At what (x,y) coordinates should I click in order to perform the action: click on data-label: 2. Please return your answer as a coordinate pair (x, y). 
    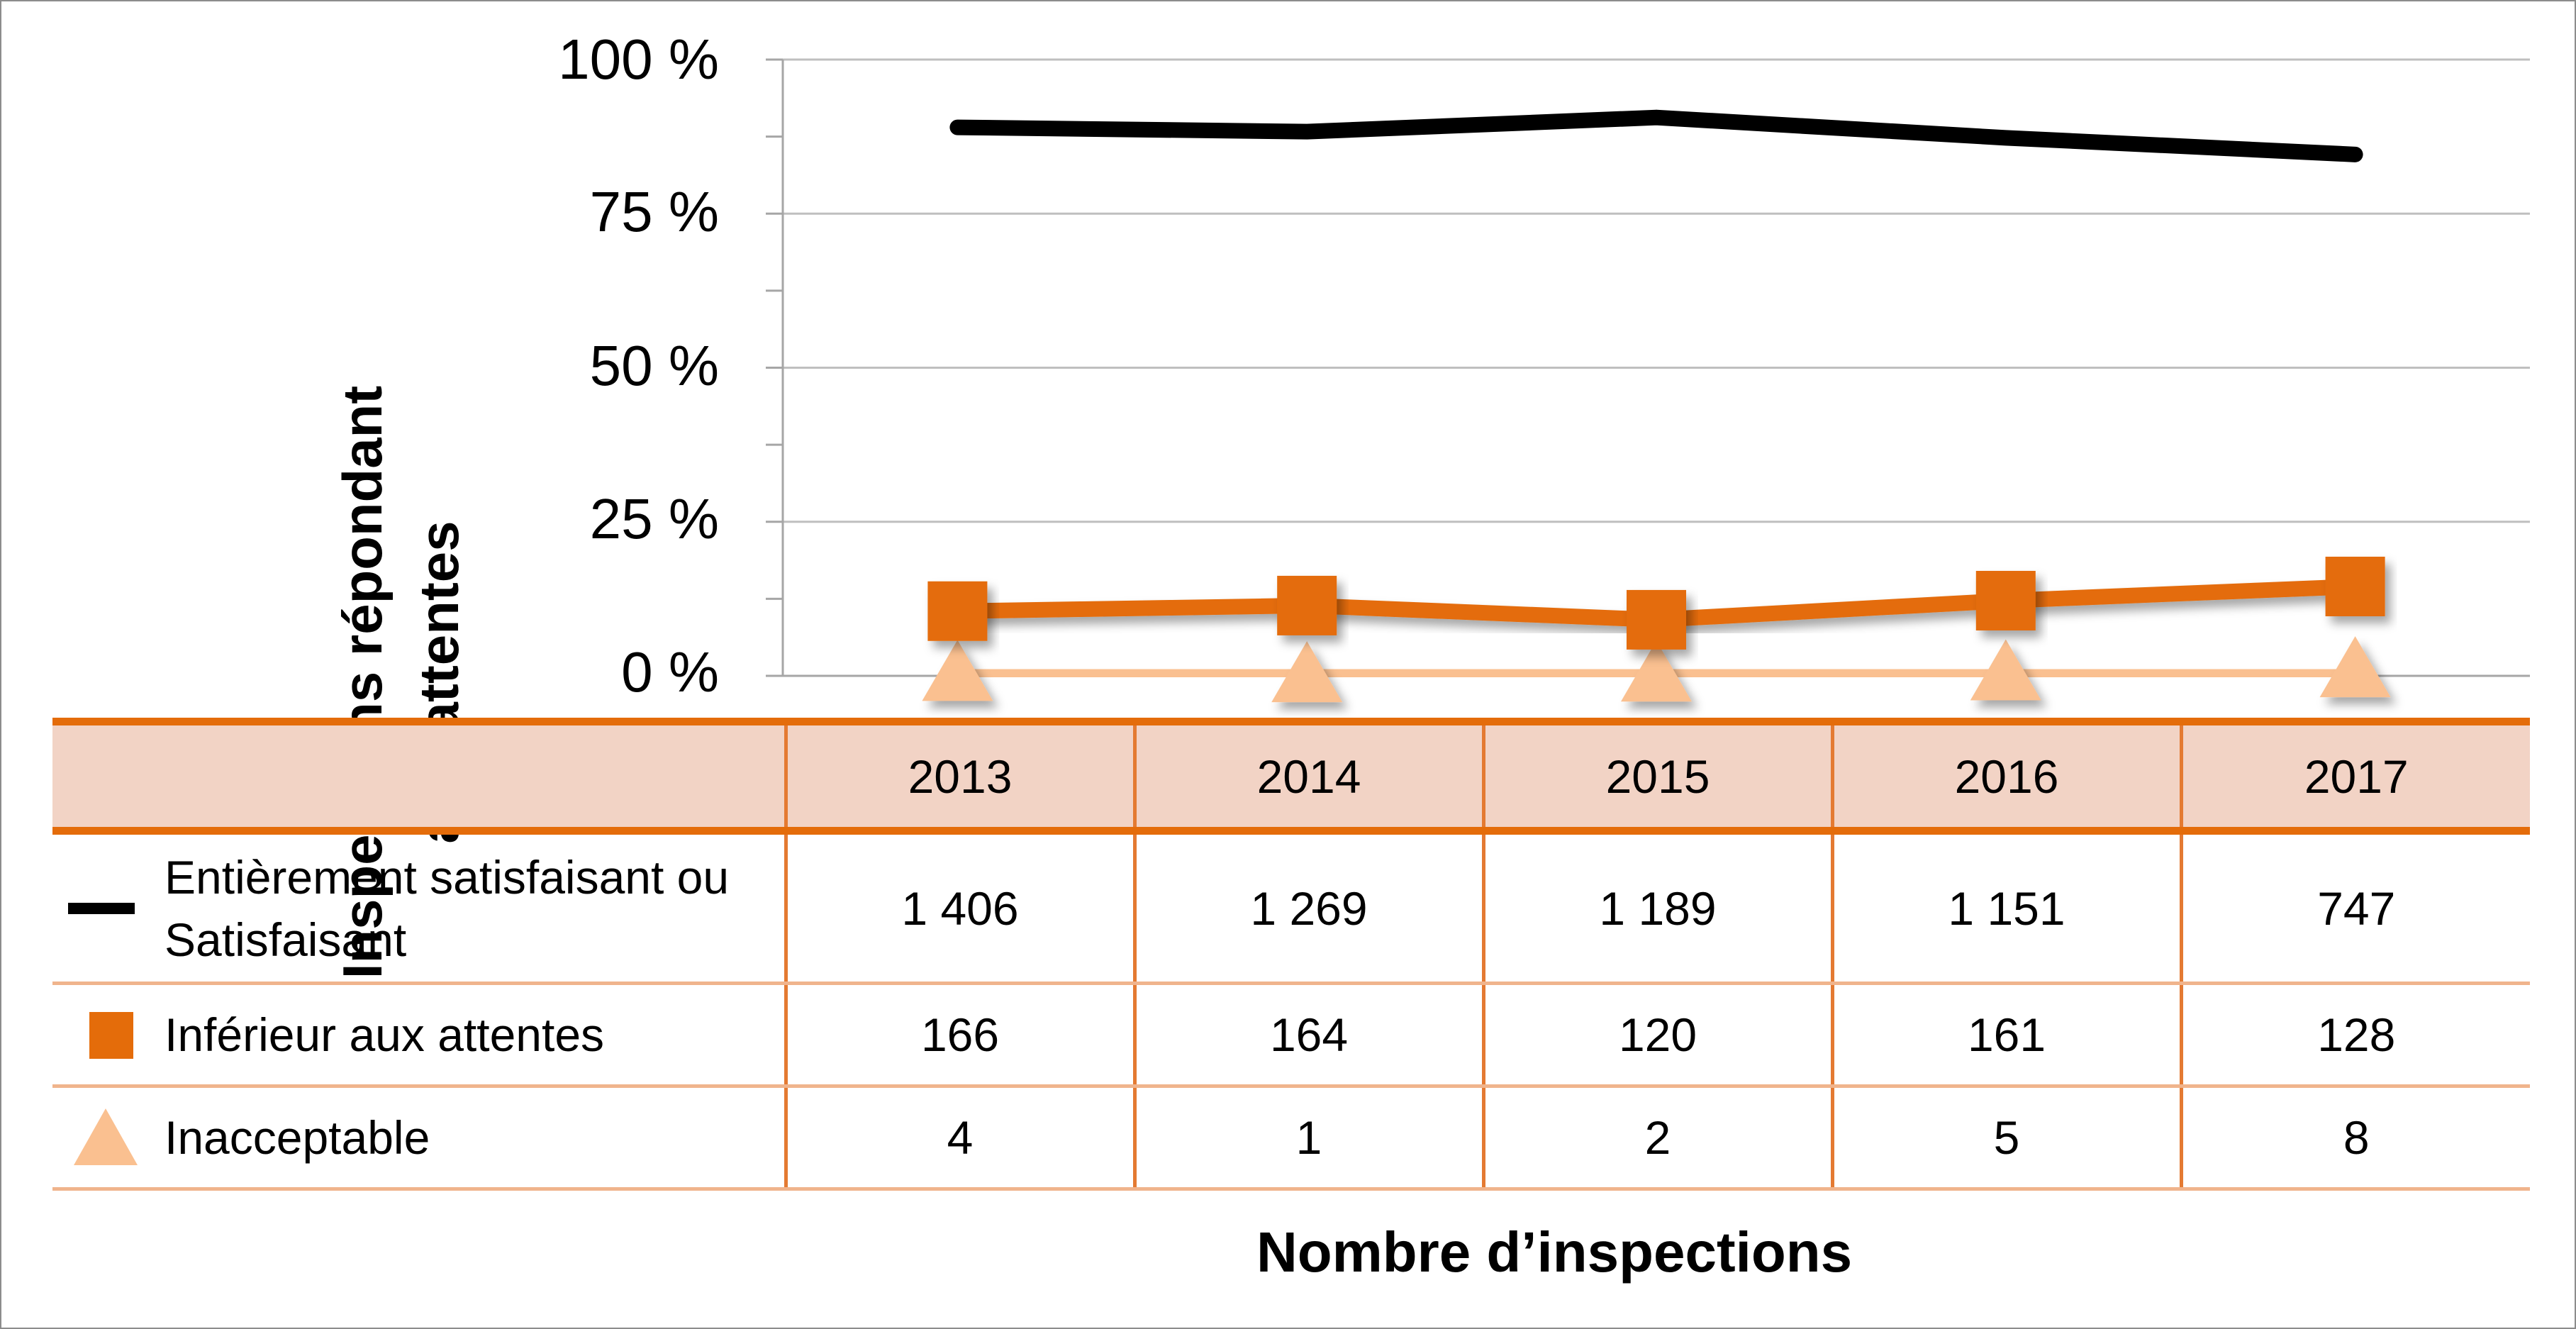
    Looking at the image, I should click on (1656, 1138).